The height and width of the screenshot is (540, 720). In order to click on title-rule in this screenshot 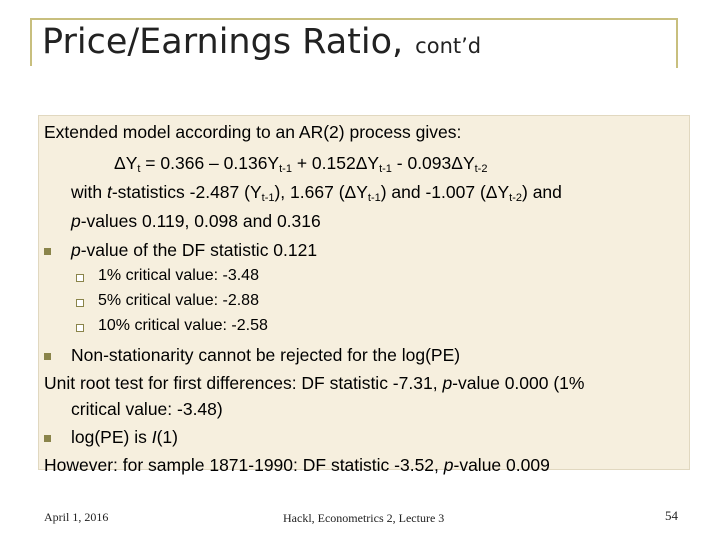, I will do `click(31, 42)`.